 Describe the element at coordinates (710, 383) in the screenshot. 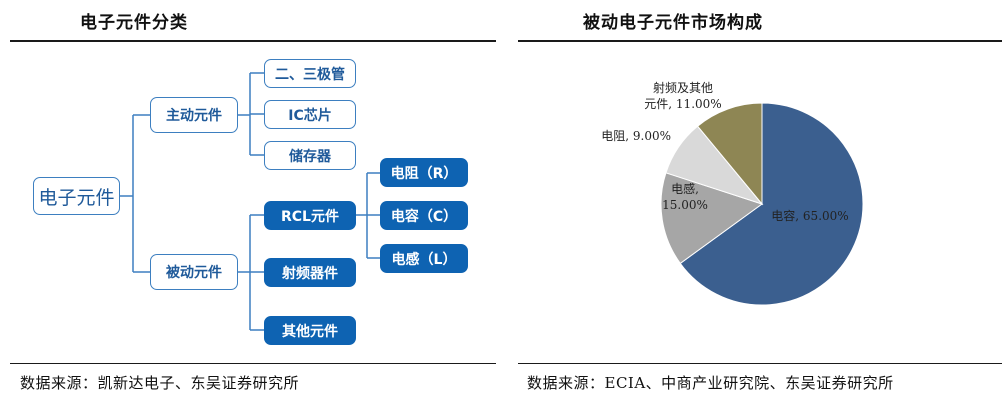

I see `right-source-note: 数据来源：ECIA、中商产业研究院、东吴证券研究所` at that location.